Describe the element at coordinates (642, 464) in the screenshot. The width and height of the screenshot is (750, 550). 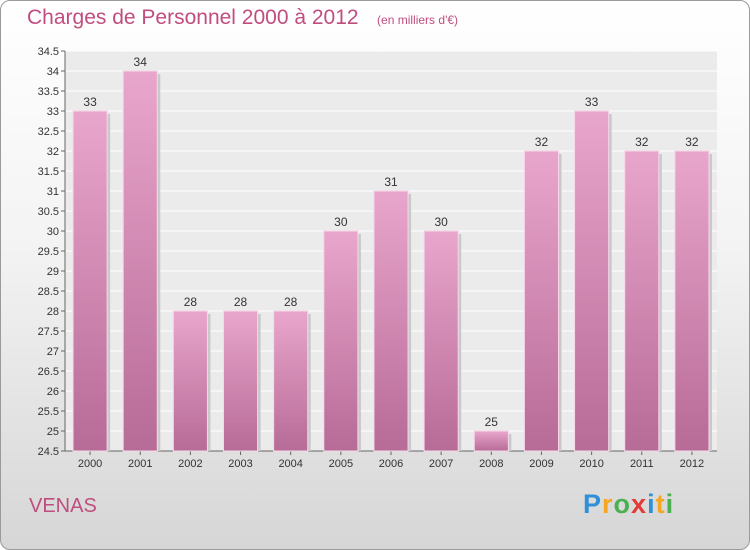
I see `x-tick-label: 2011` at that location.